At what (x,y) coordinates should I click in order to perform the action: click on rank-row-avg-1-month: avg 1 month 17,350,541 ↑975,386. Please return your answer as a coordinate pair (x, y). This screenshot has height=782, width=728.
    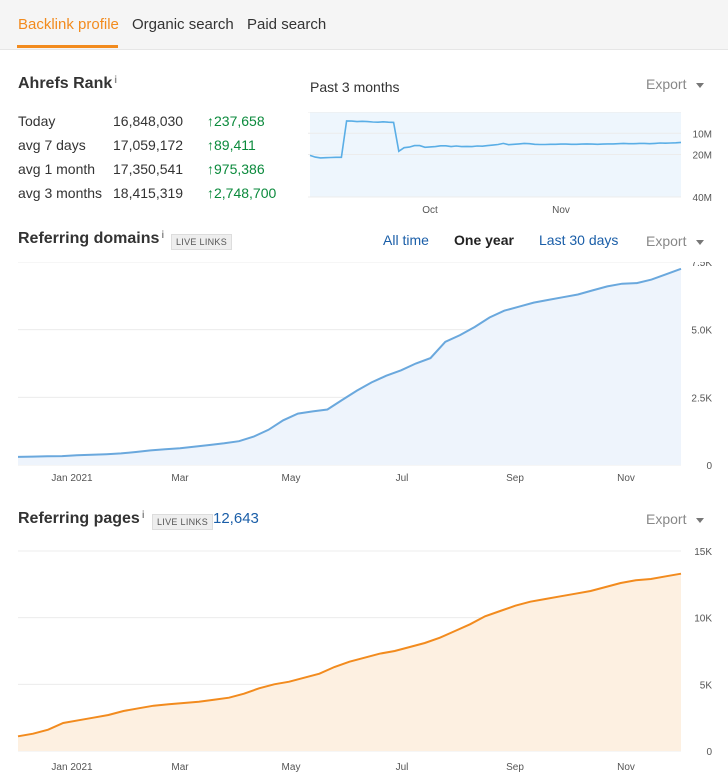
    Looking at the image, I should click on (153, 173).